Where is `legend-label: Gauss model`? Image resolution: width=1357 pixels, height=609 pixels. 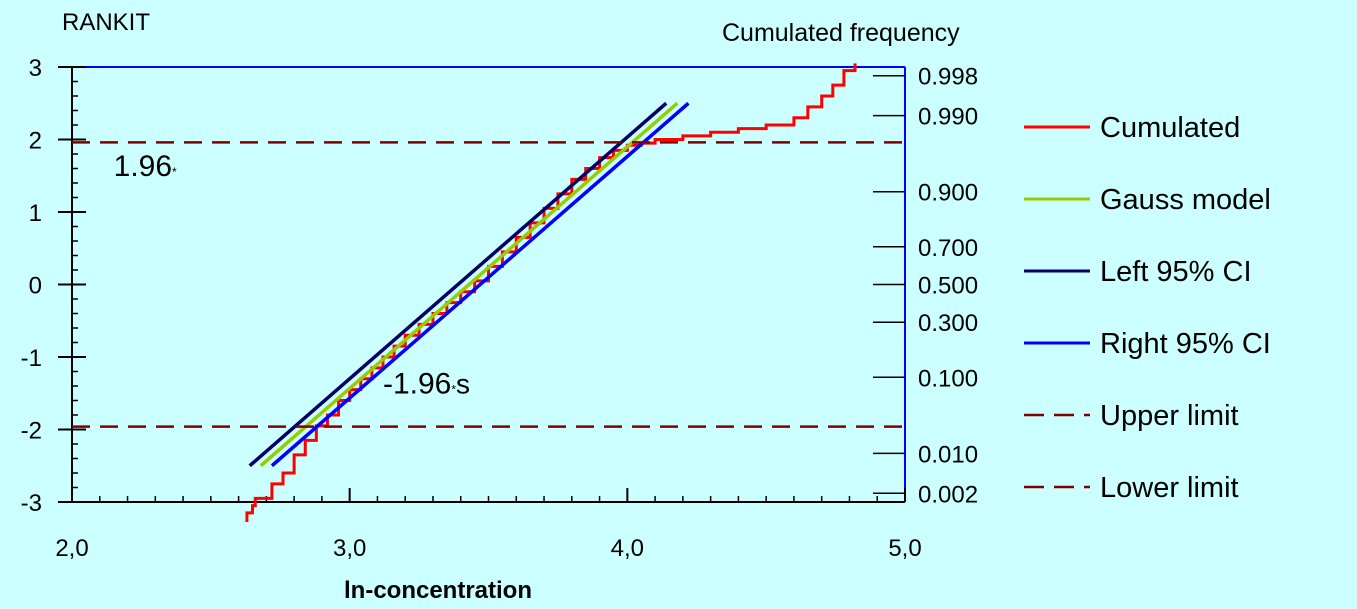
legend-label: Gauss model is located at coordinates (1185, 200).